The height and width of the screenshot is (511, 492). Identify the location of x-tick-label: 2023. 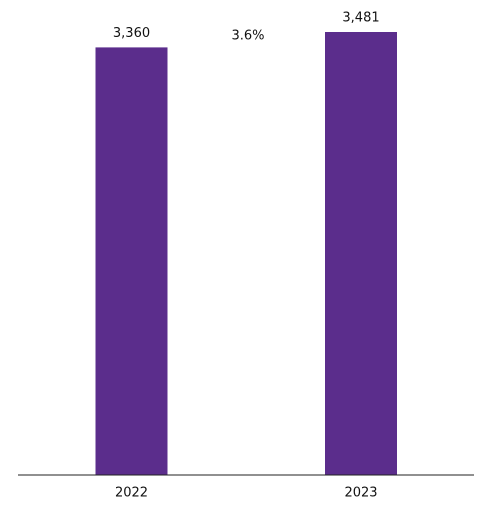
(360, 493).